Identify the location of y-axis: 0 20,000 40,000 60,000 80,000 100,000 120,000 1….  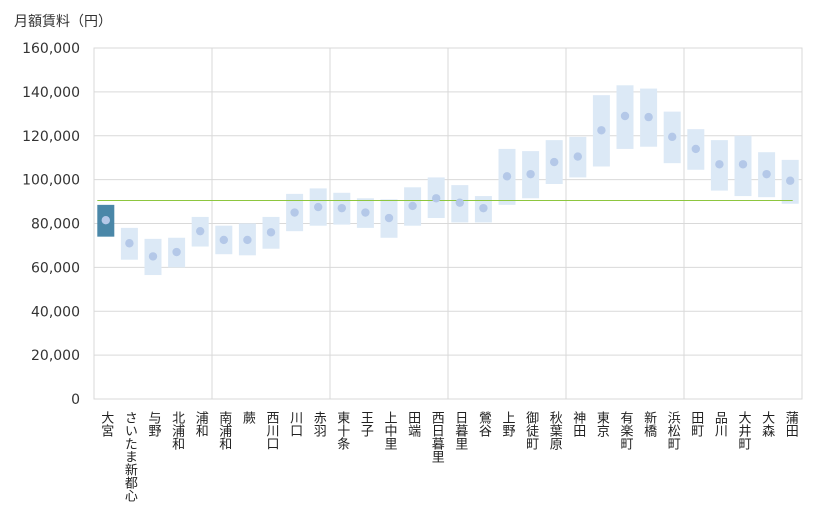
(51, 224).